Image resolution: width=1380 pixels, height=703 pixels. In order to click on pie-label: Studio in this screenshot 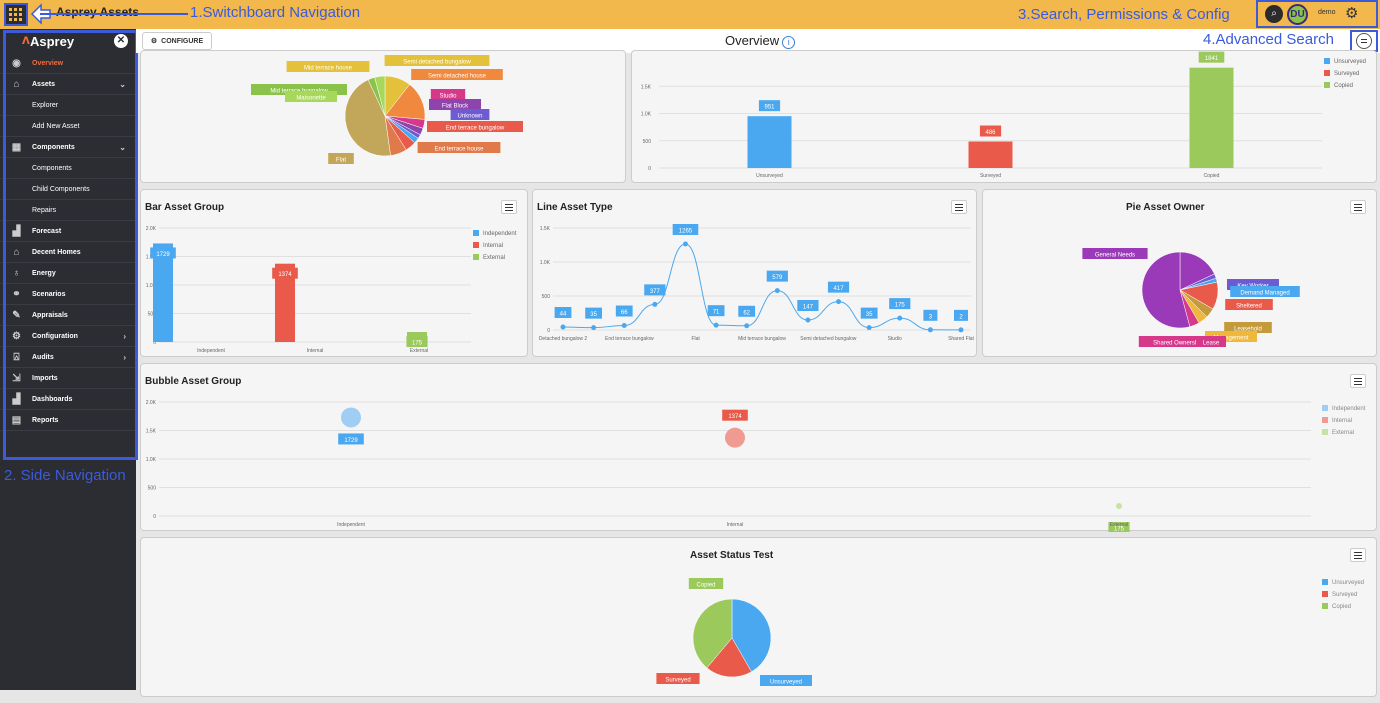, I will do `click(448, 97)`.